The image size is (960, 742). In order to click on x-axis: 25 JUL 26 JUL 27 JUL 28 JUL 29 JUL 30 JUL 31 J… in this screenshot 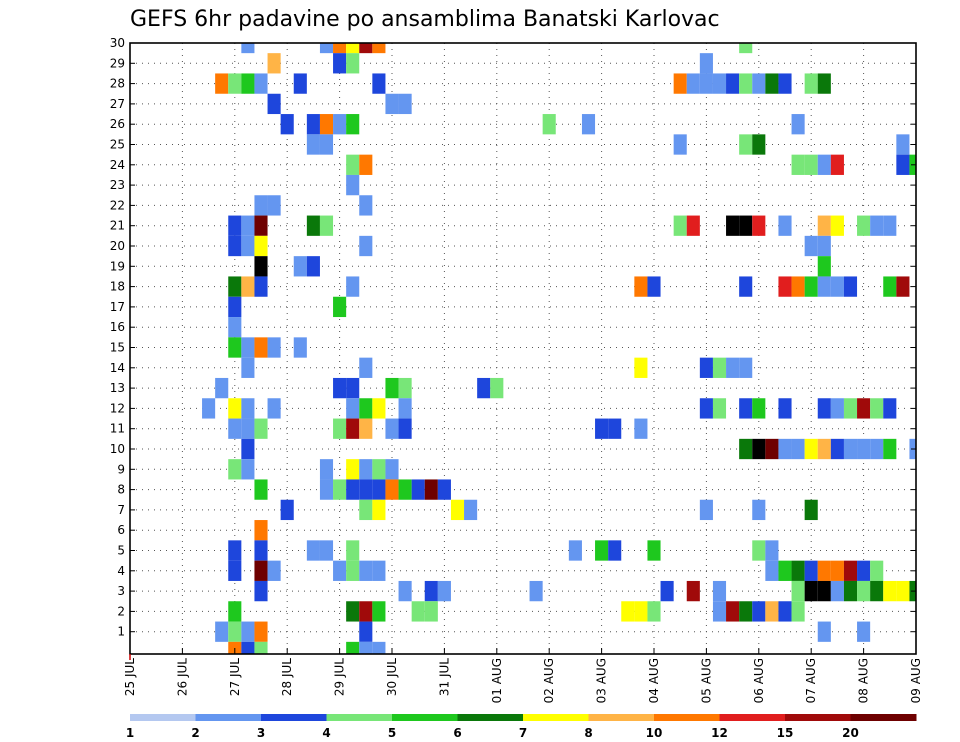, I will do `click(523, 675)`.